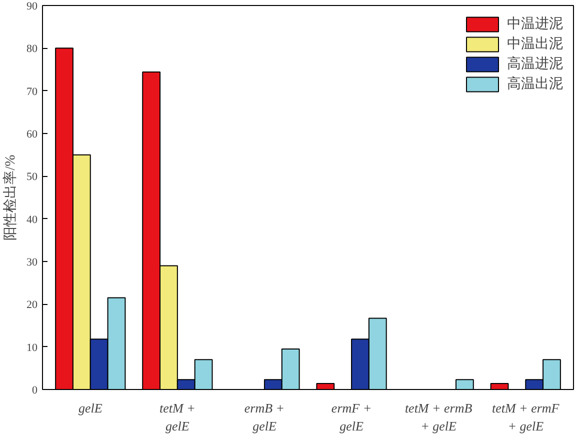  I want to click on x-tick-label: tetM + ermF + gelE, so click(526, 417).